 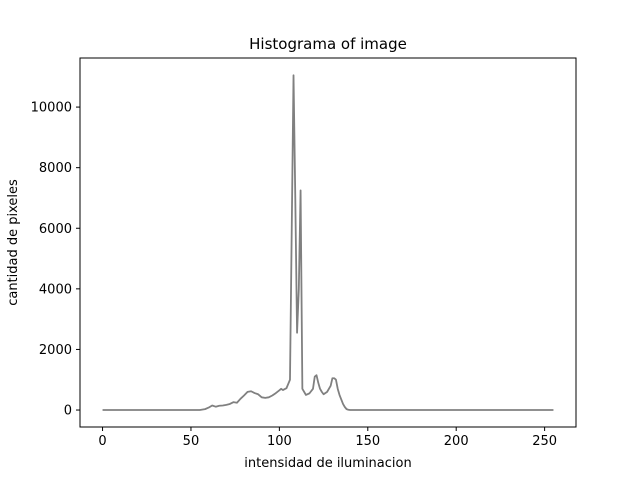 What do you see at coordinates (55, 260) in the screenshot?
I see `y-axis-ticks: 0 2000 4000 6000 8000 10000` at bounding box center [55, 260].